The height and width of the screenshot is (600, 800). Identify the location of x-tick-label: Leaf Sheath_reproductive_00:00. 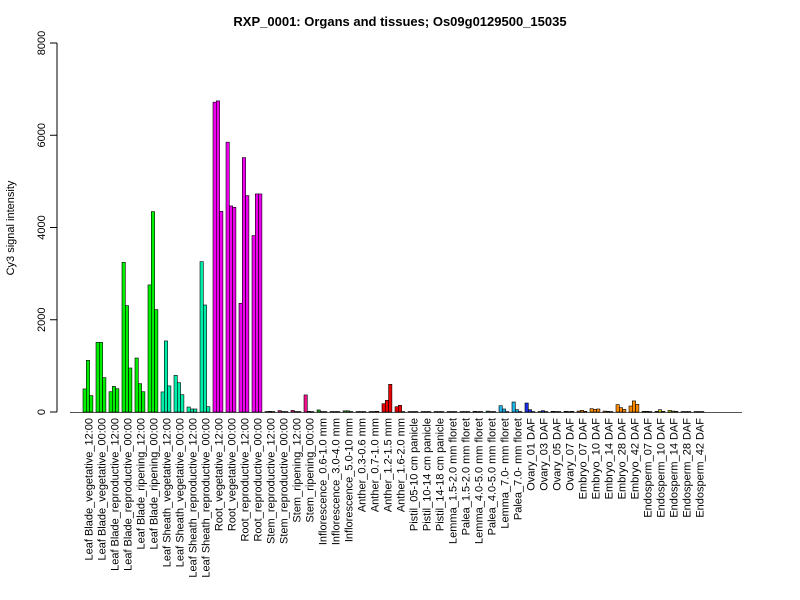
(207, 498).